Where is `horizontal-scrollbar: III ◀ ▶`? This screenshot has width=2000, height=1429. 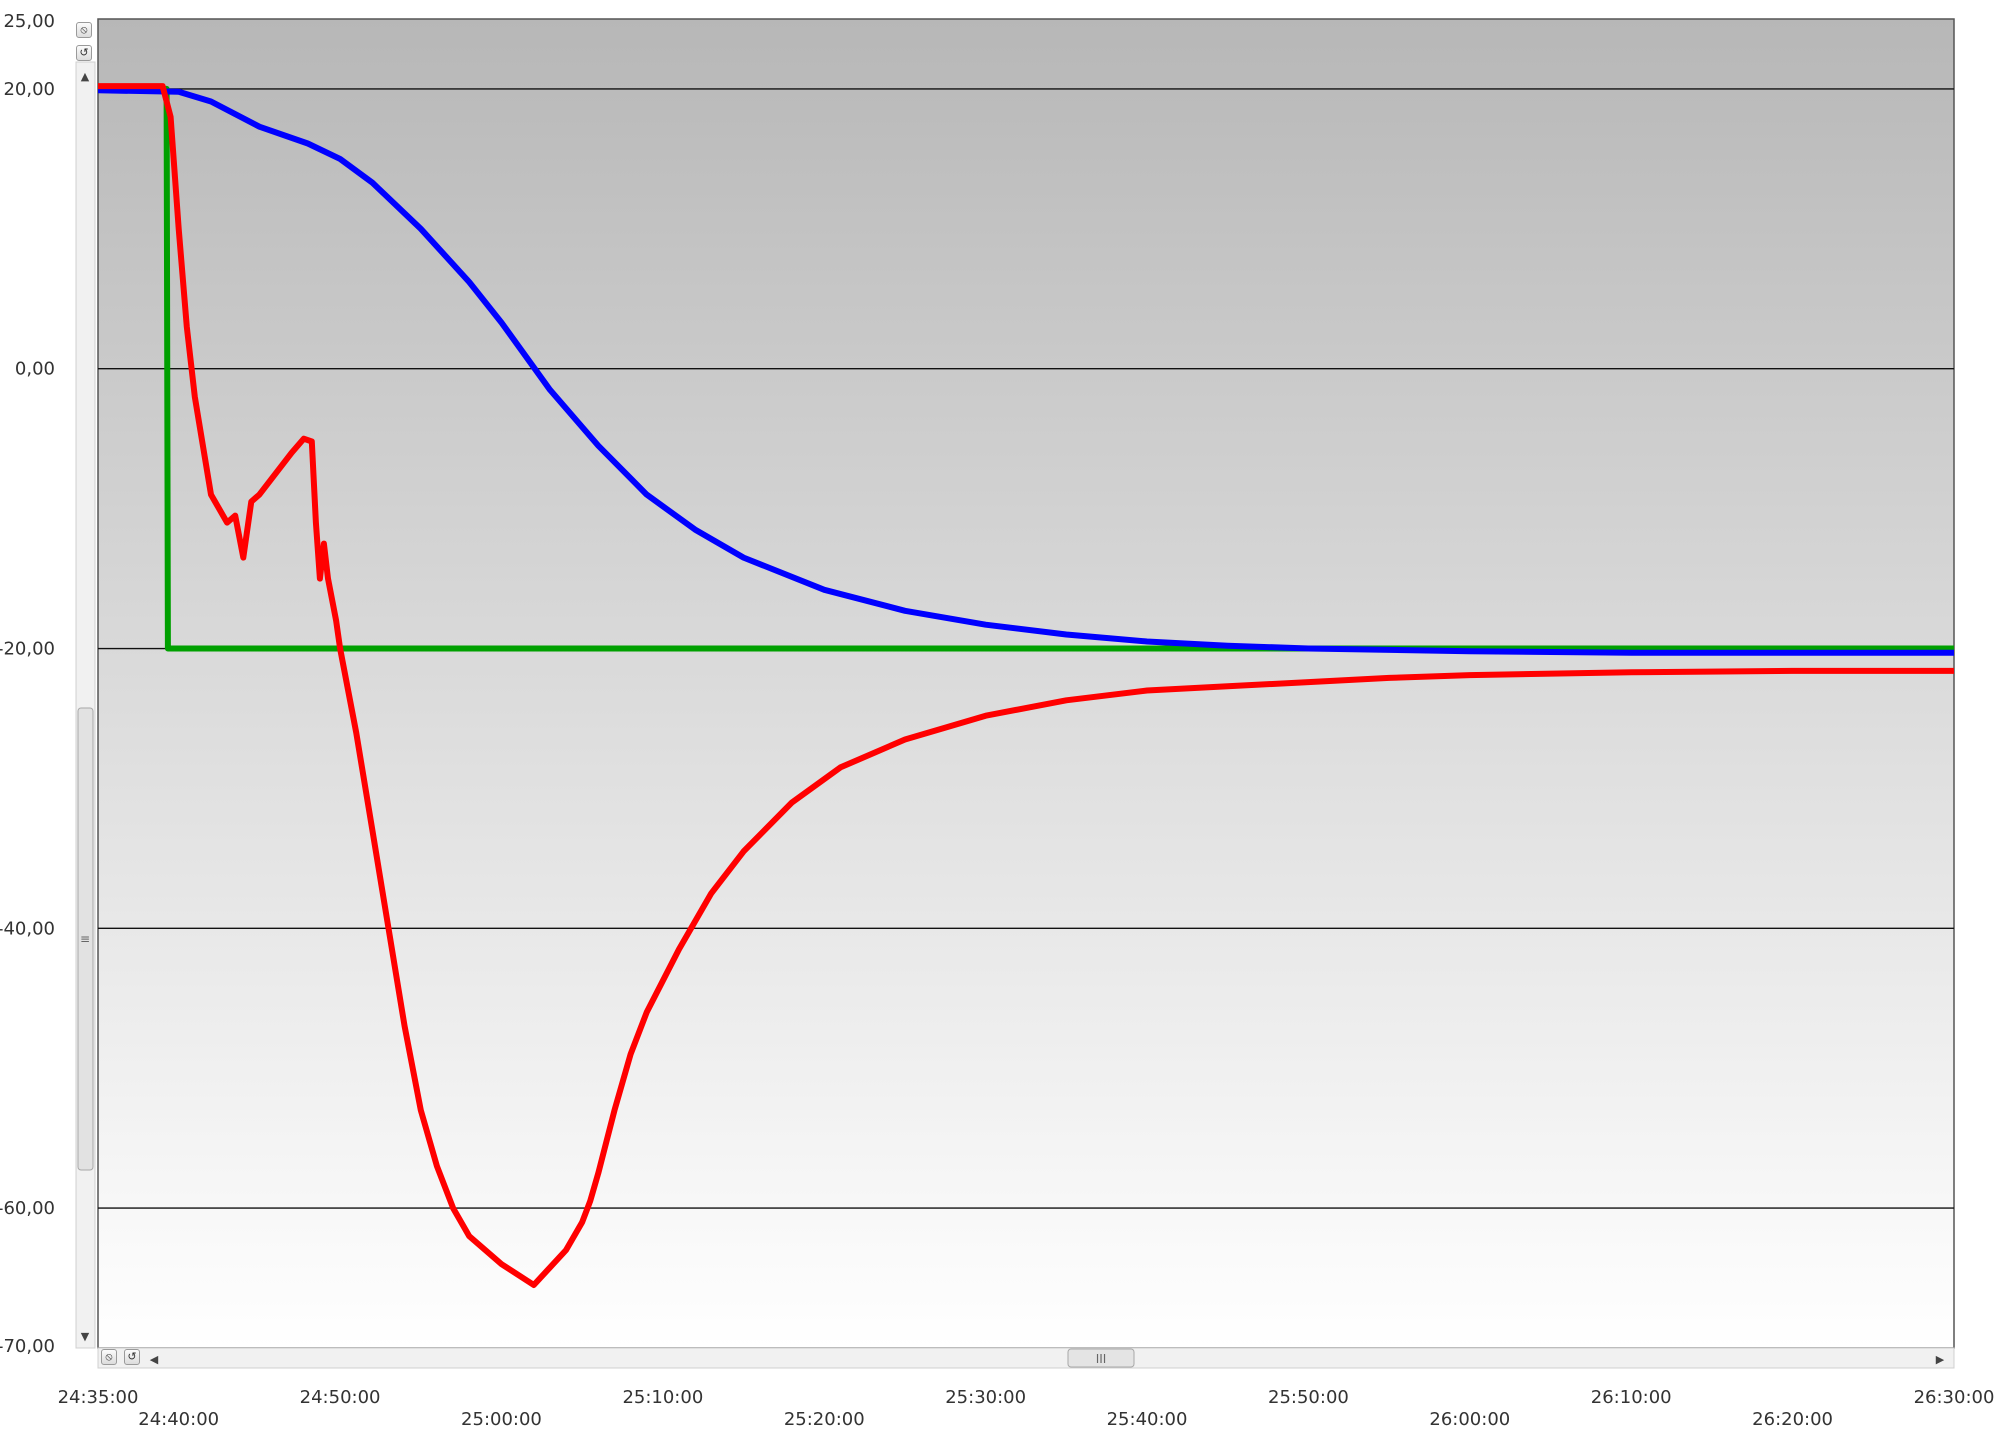 horizontal-scrollbar: III ◀ ▶ is located at coordinates (1026, 1358).